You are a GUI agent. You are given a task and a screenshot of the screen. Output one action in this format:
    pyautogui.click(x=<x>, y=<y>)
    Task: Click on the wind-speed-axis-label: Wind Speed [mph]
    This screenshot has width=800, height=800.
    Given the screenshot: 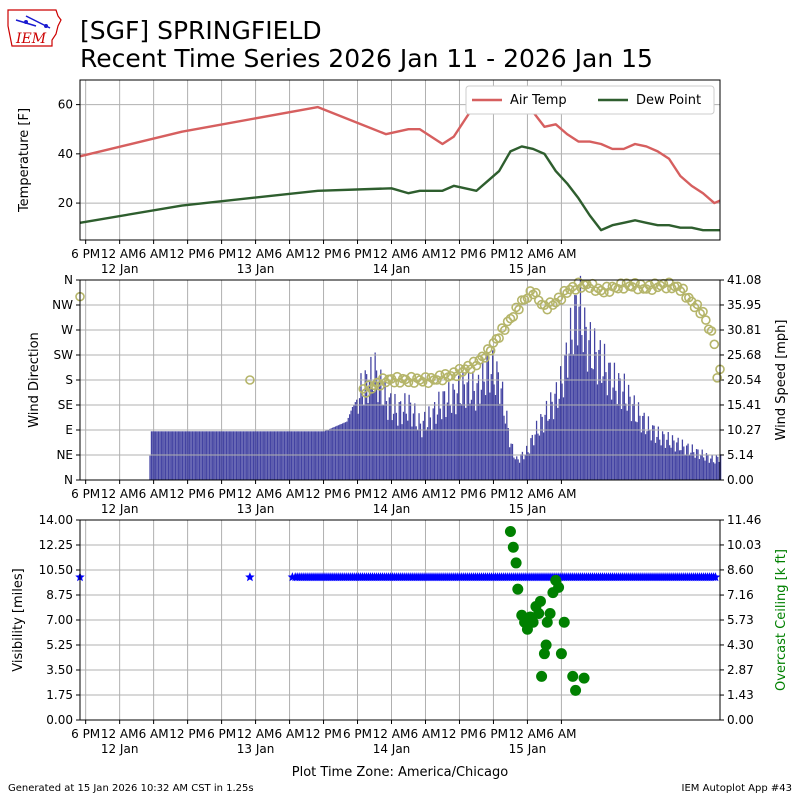 What is the action you would take?
    pyautogui.click(x=781, y=380)
    